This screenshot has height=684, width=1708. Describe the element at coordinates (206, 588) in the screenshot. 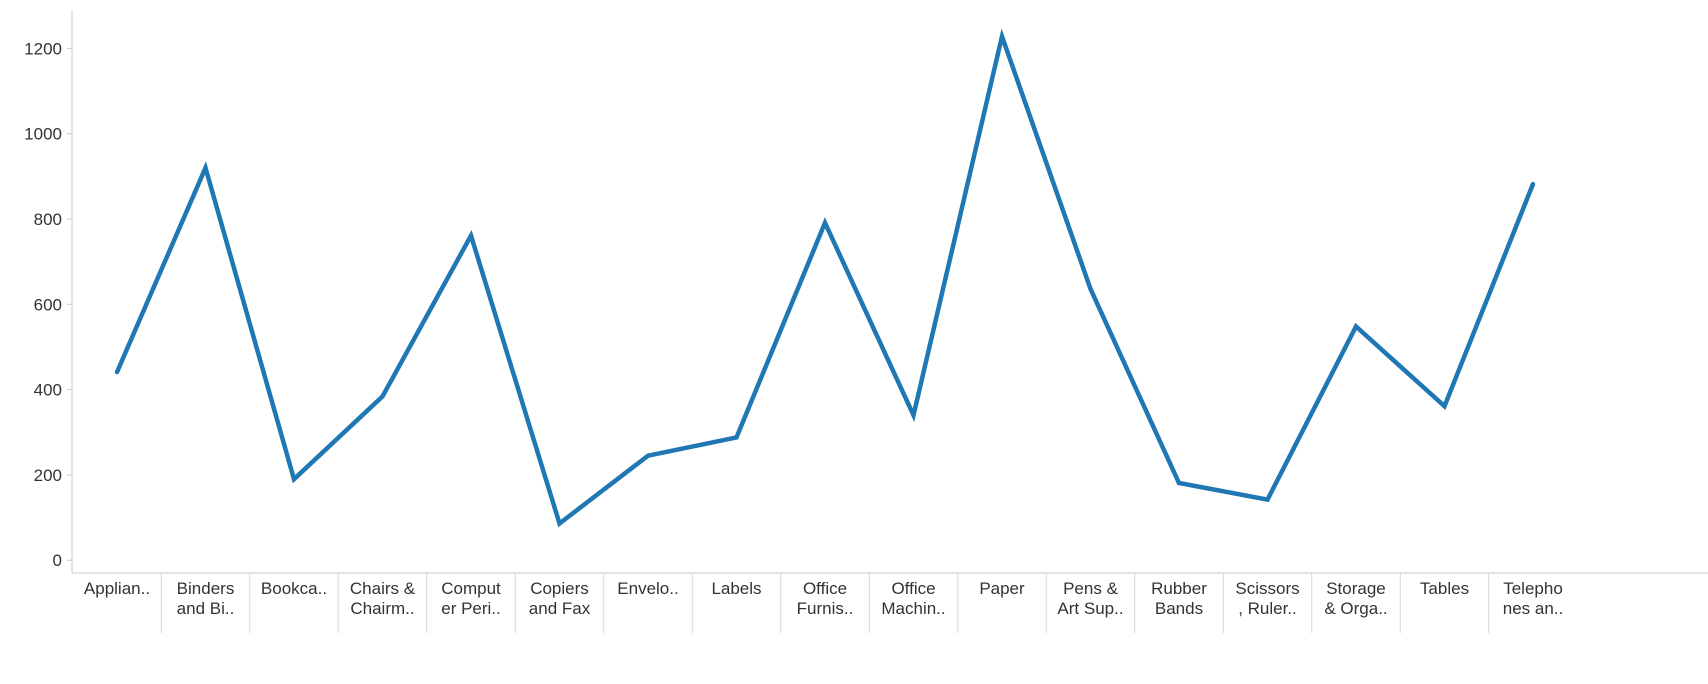

I see `x-tick-label-line: Binders` at that location.